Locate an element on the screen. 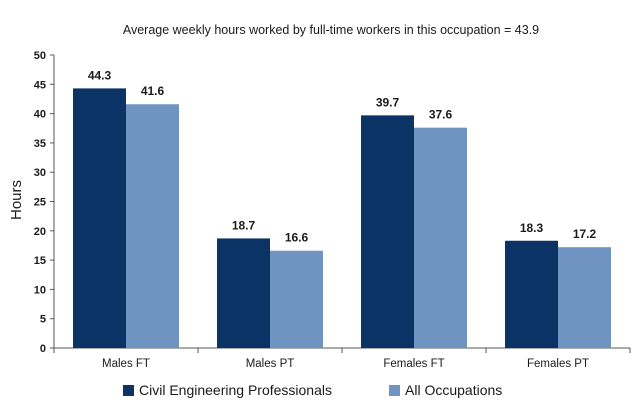 This screenshot has width=640, height=415. y-tick-label: 50 is located at coordinates (40, 56).